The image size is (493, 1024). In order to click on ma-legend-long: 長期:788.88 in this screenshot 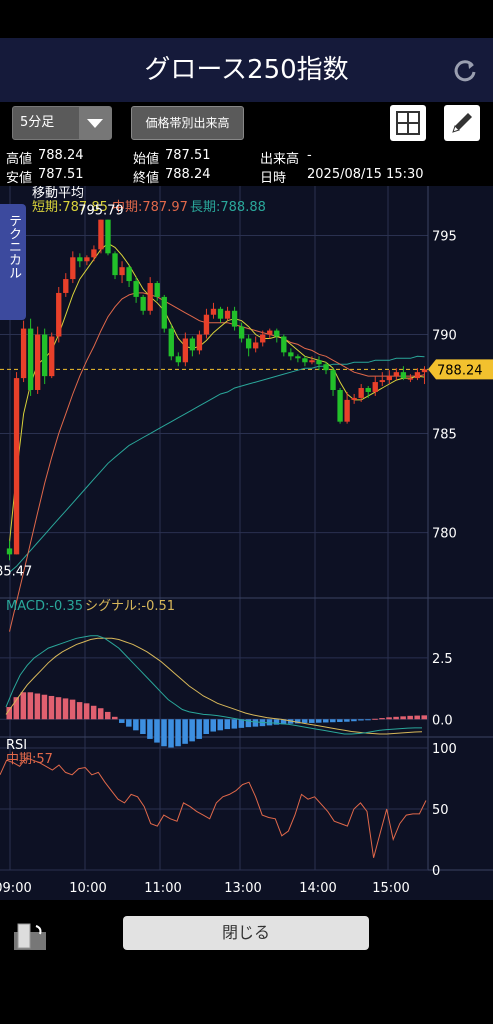, I will do `click(228, 207)`.